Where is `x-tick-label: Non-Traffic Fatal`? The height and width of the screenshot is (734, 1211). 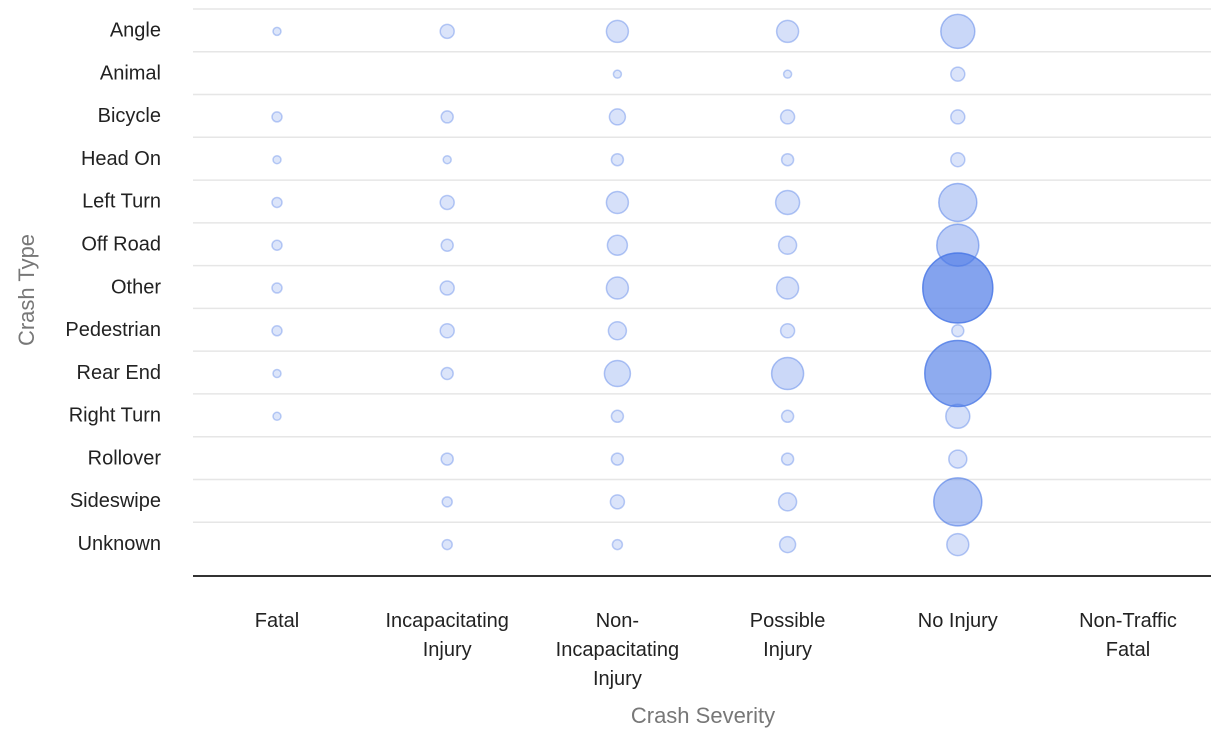
x-tick-label: Non-Traffic Fatal is located at coordinates (1128, 635).